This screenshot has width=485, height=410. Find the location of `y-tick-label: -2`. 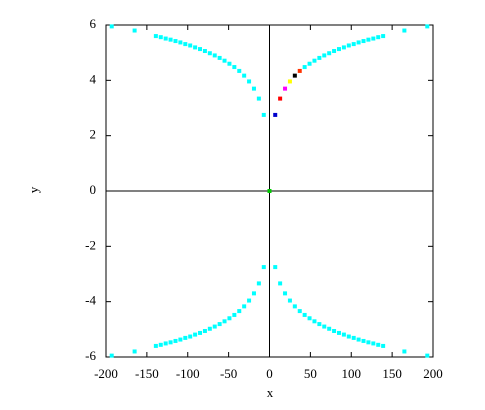

y-tick-label: -2 is located at coordinates (90, 244).